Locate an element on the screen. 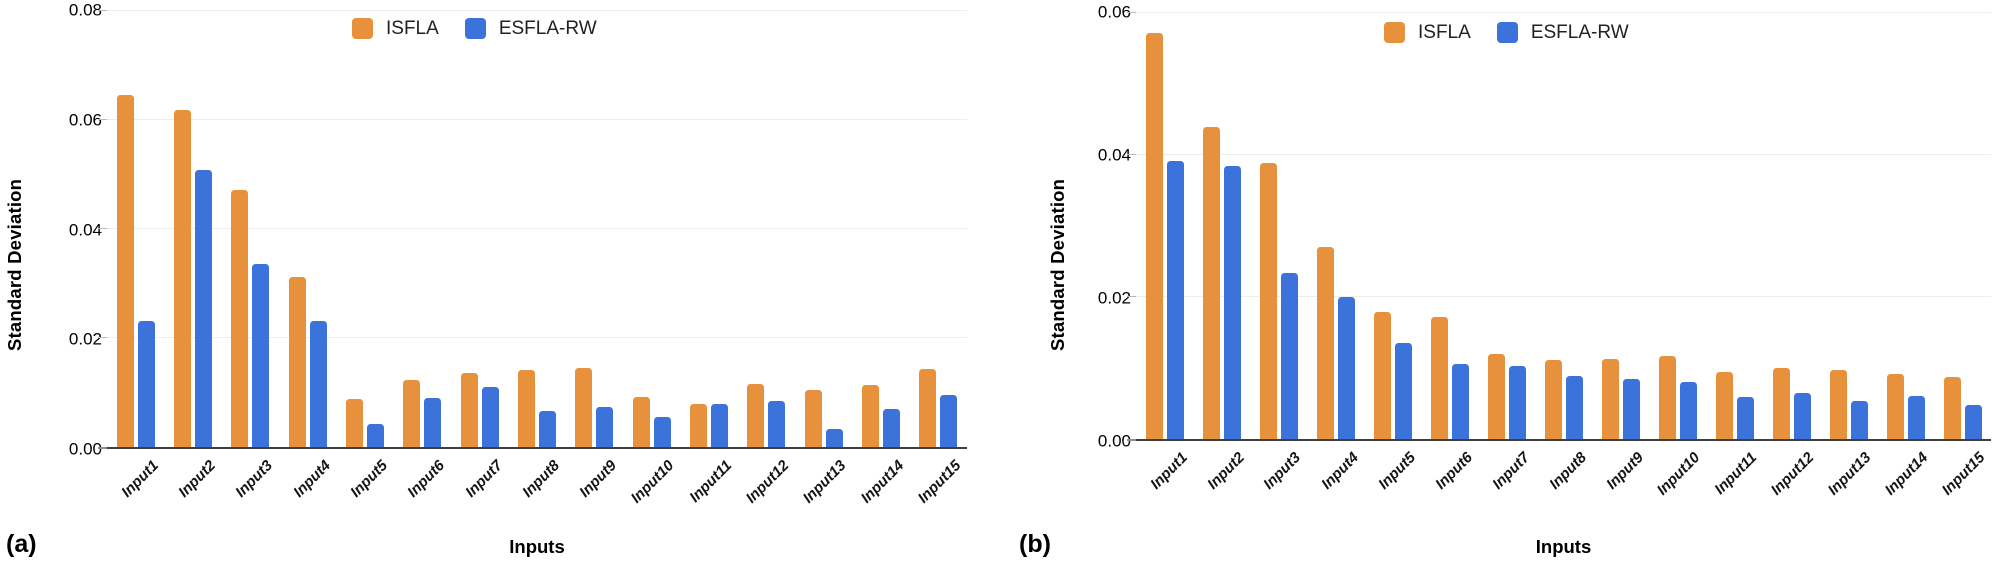  bar-group-input15 is located at coordinates (938, 228).